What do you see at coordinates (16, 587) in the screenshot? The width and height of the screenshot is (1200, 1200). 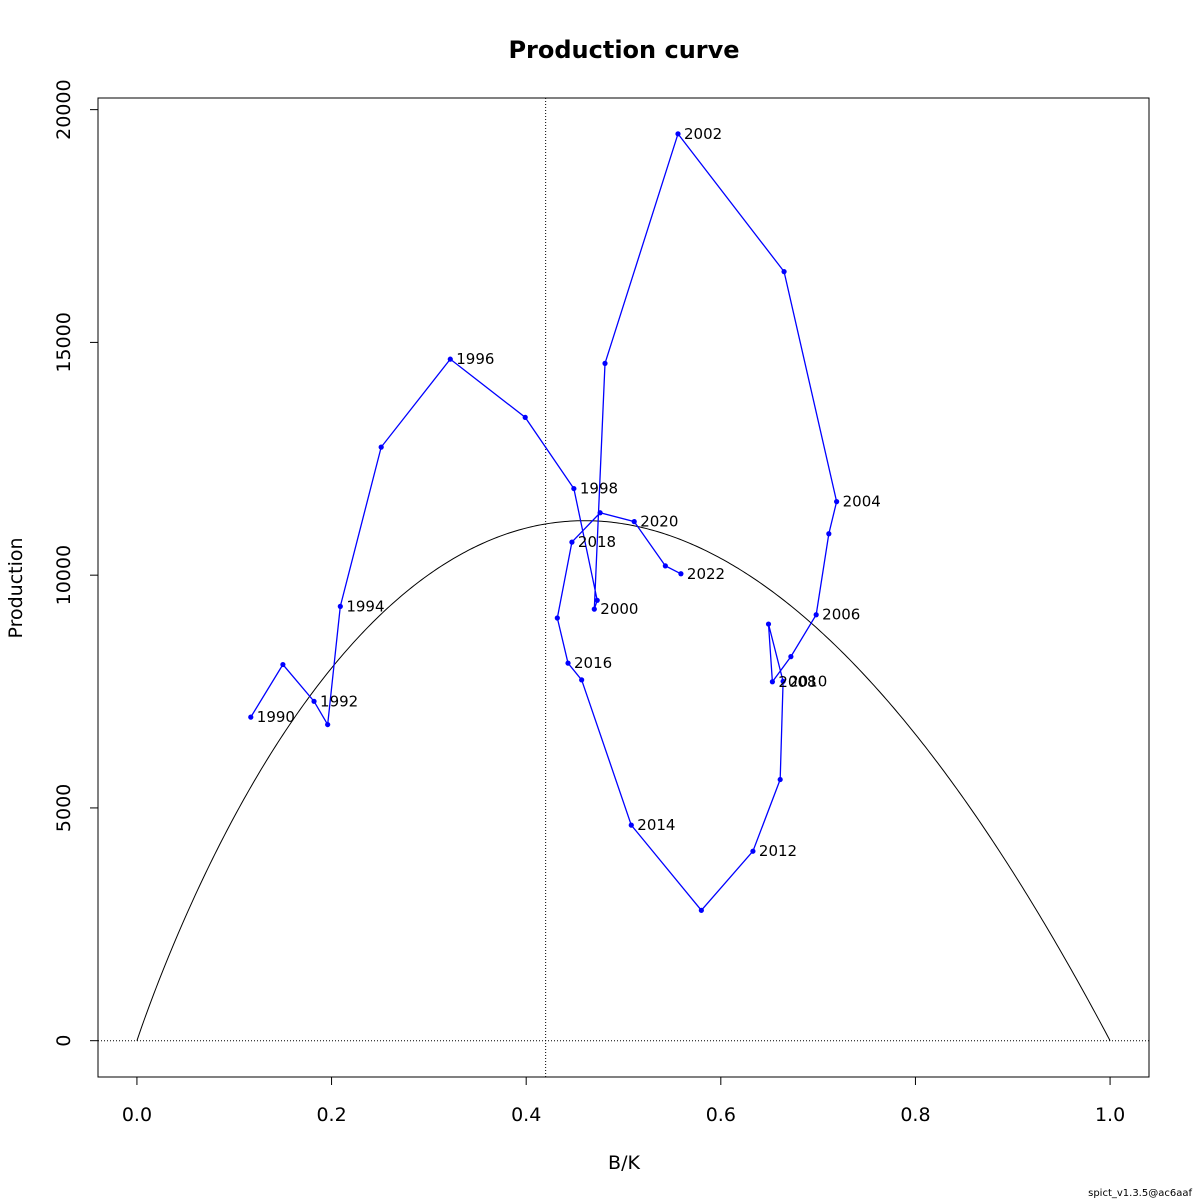 I see `y-axis-label: Production` at bounding box center [16, 587].